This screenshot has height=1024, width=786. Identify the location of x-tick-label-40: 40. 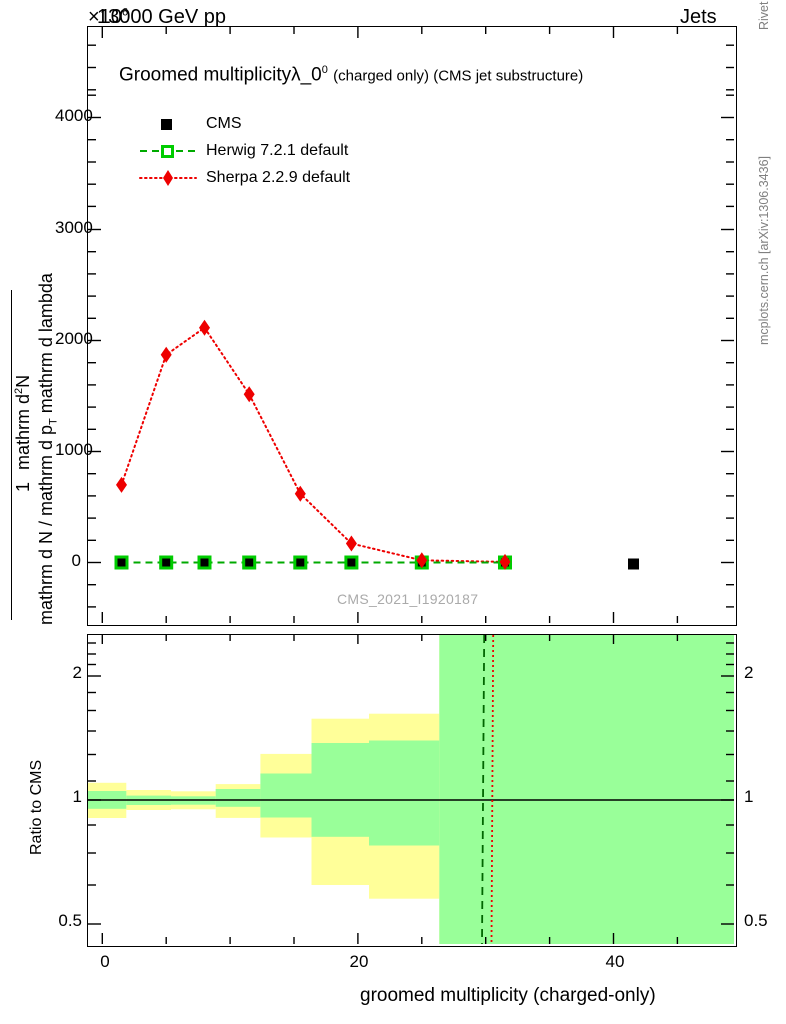
(615, 961).